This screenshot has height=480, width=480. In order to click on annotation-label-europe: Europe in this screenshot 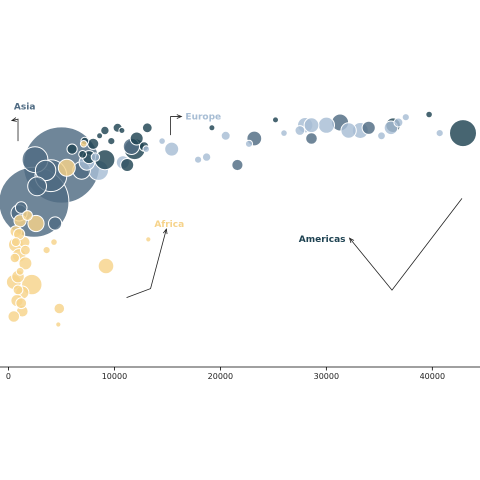, I will do `click(203, 118)`.